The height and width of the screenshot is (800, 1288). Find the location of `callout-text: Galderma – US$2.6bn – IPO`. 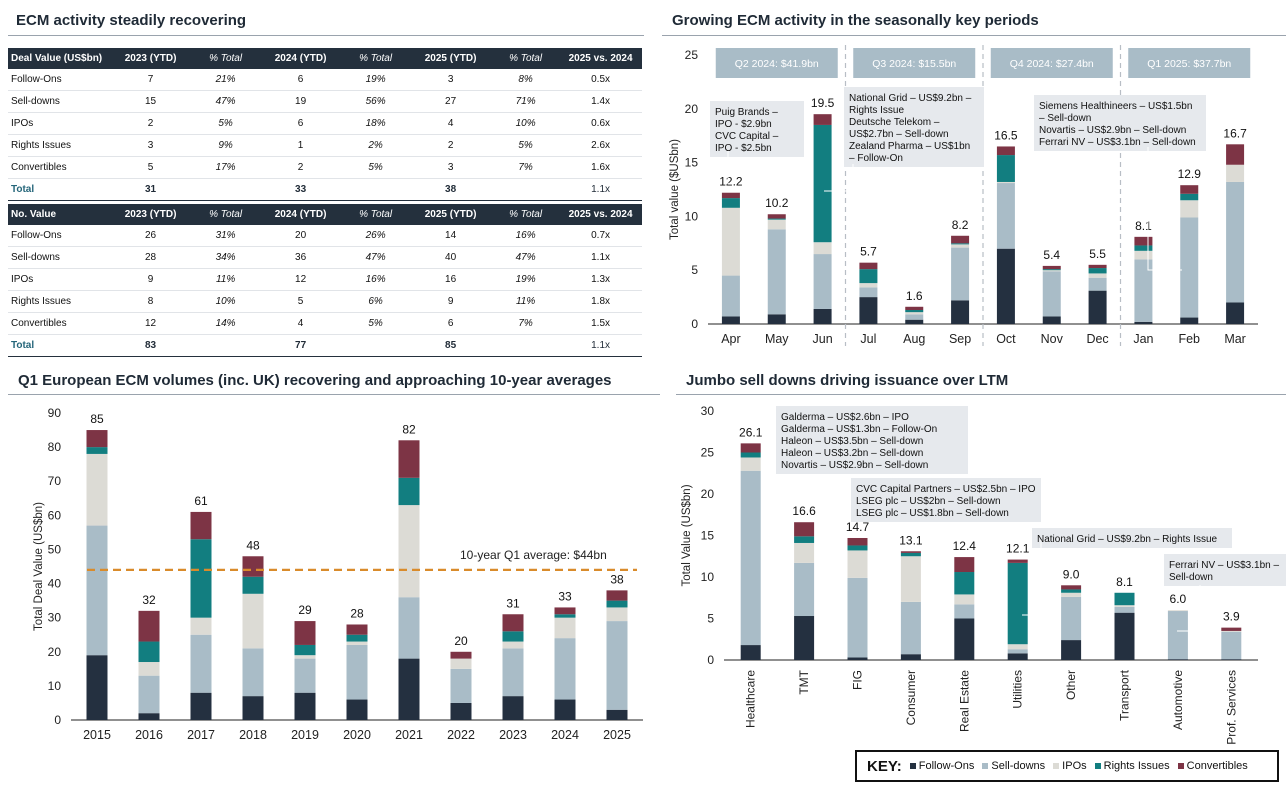

callout-text: Galderma – US$2.6bn – IPO is located at coordinates (845, 417).